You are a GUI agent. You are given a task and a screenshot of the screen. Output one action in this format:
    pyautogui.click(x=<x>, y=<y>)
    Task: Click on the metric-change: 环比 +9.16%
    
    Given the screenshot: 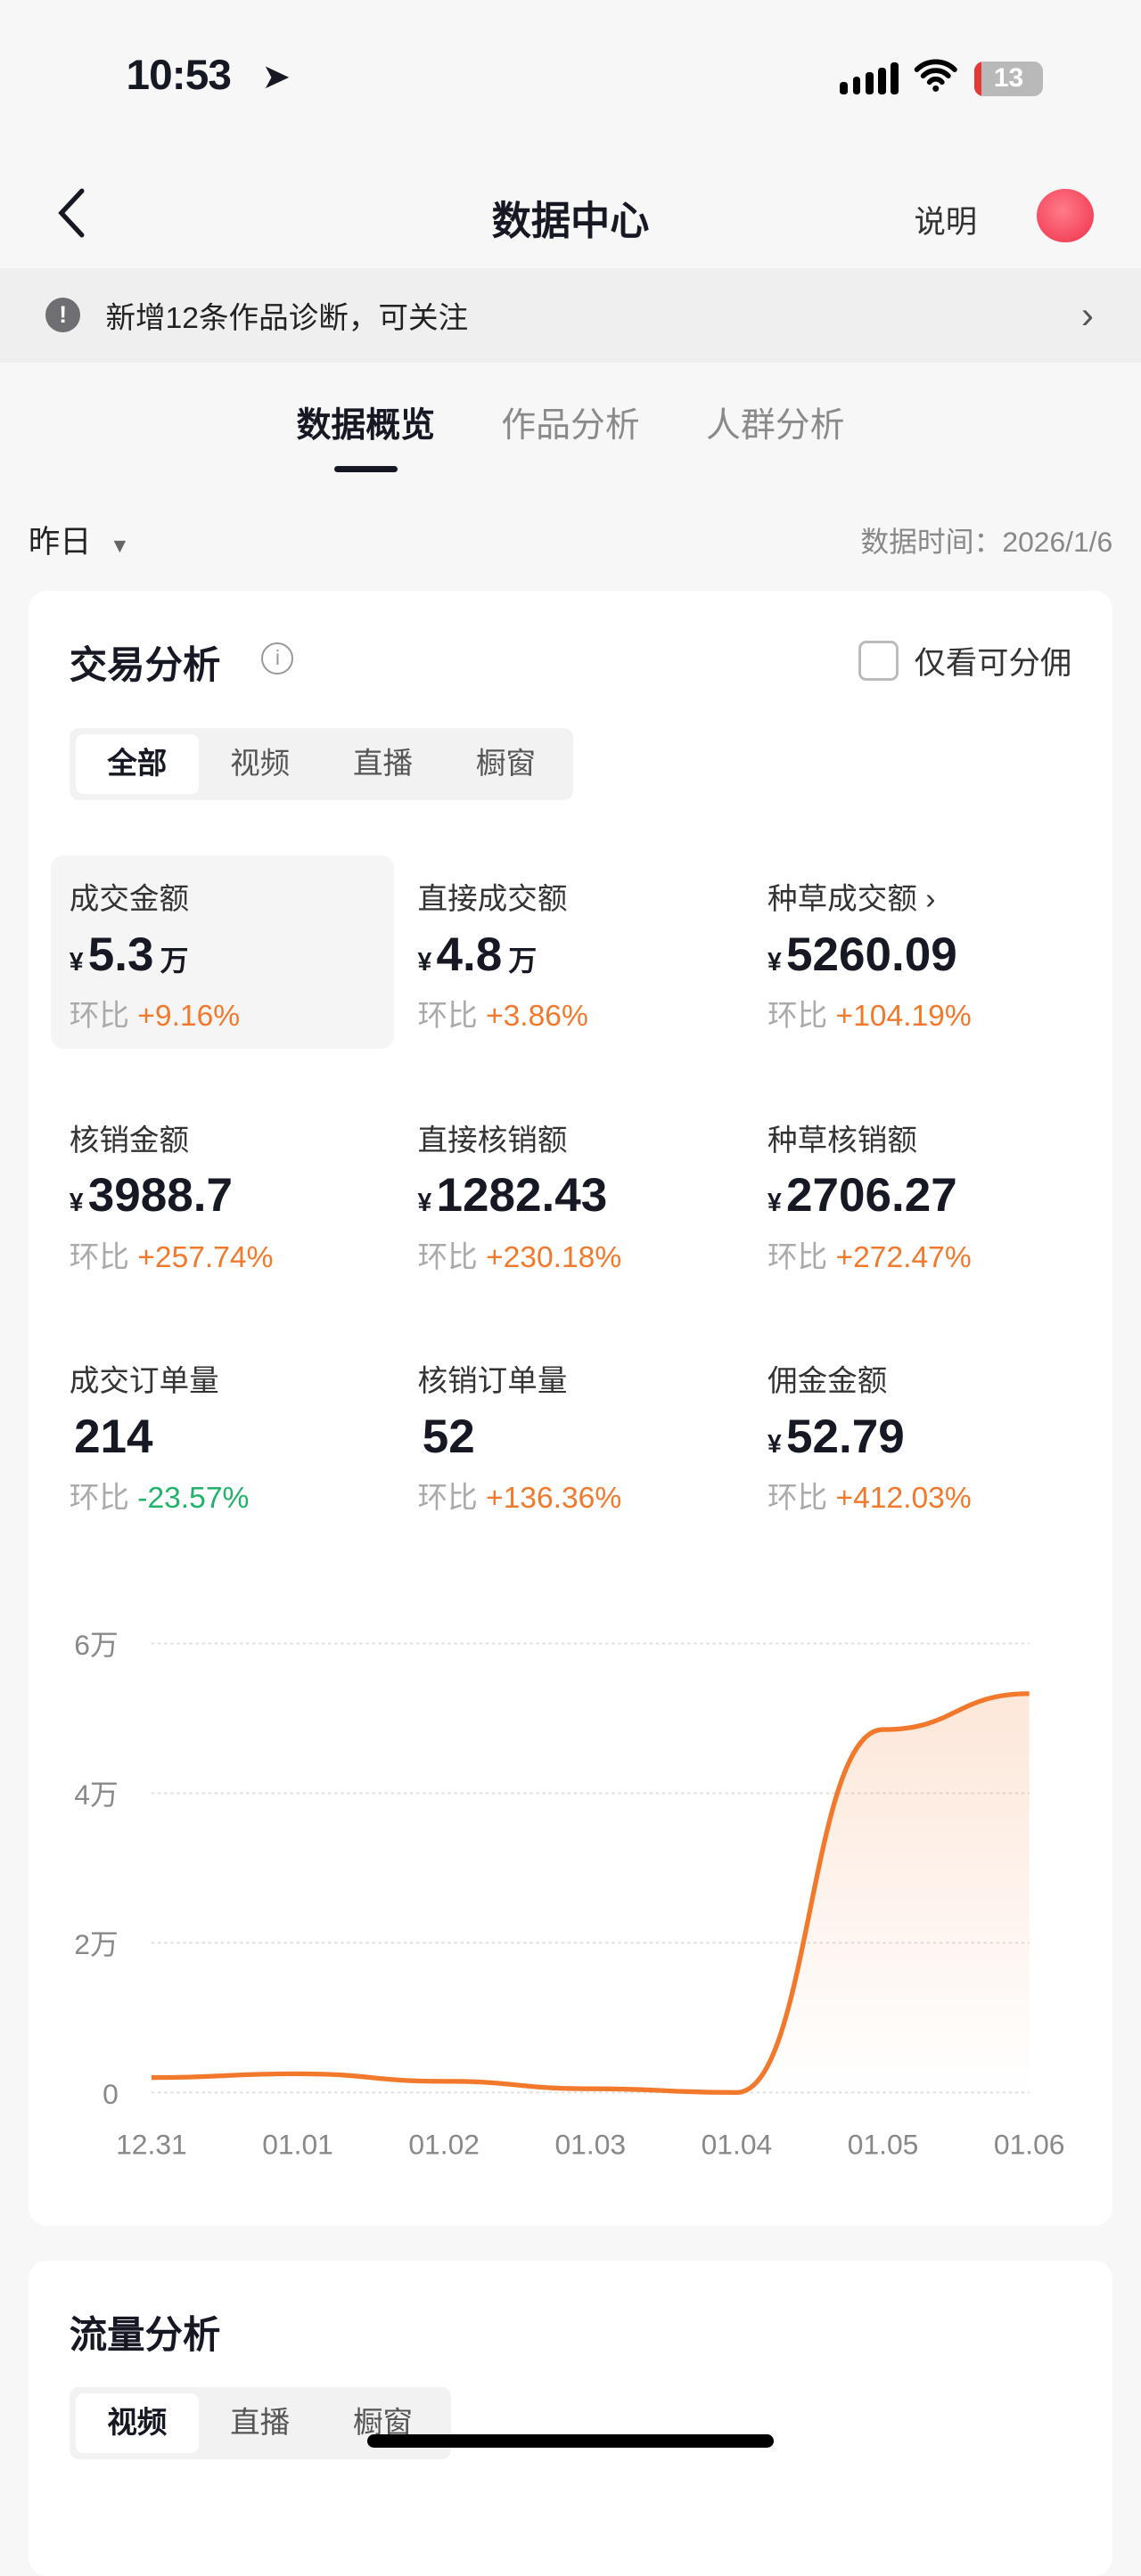 What is the action you would take?
    pyautogui.click(x=235, y=1012)
    